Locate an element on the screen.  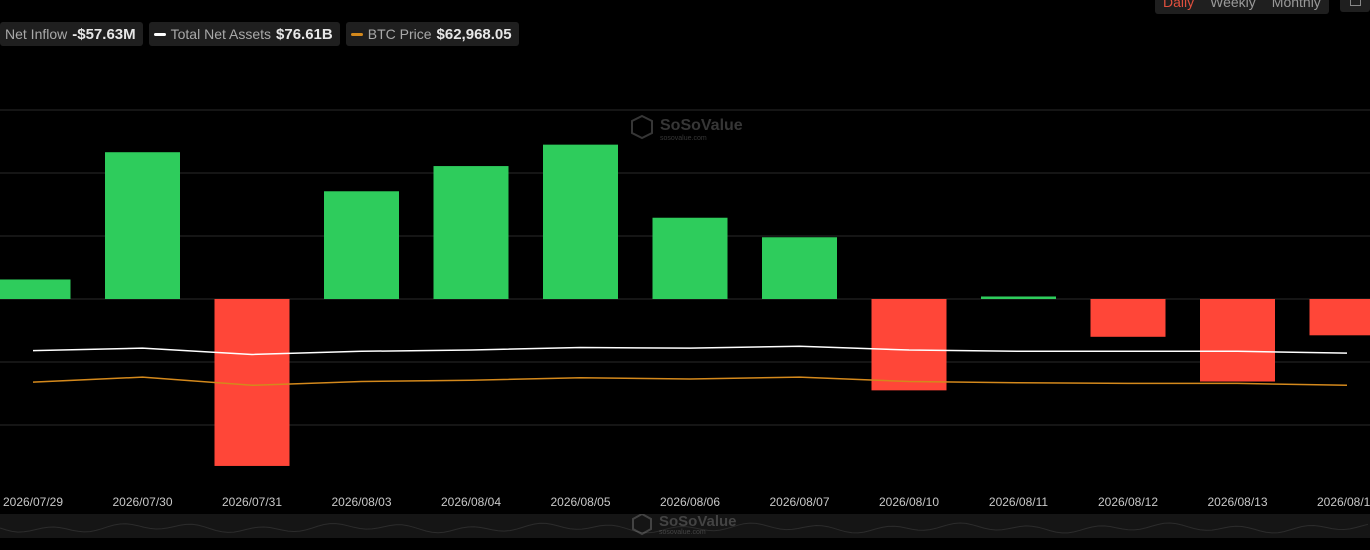
bar-2026/08/04 is located at coordinates (471, 232).